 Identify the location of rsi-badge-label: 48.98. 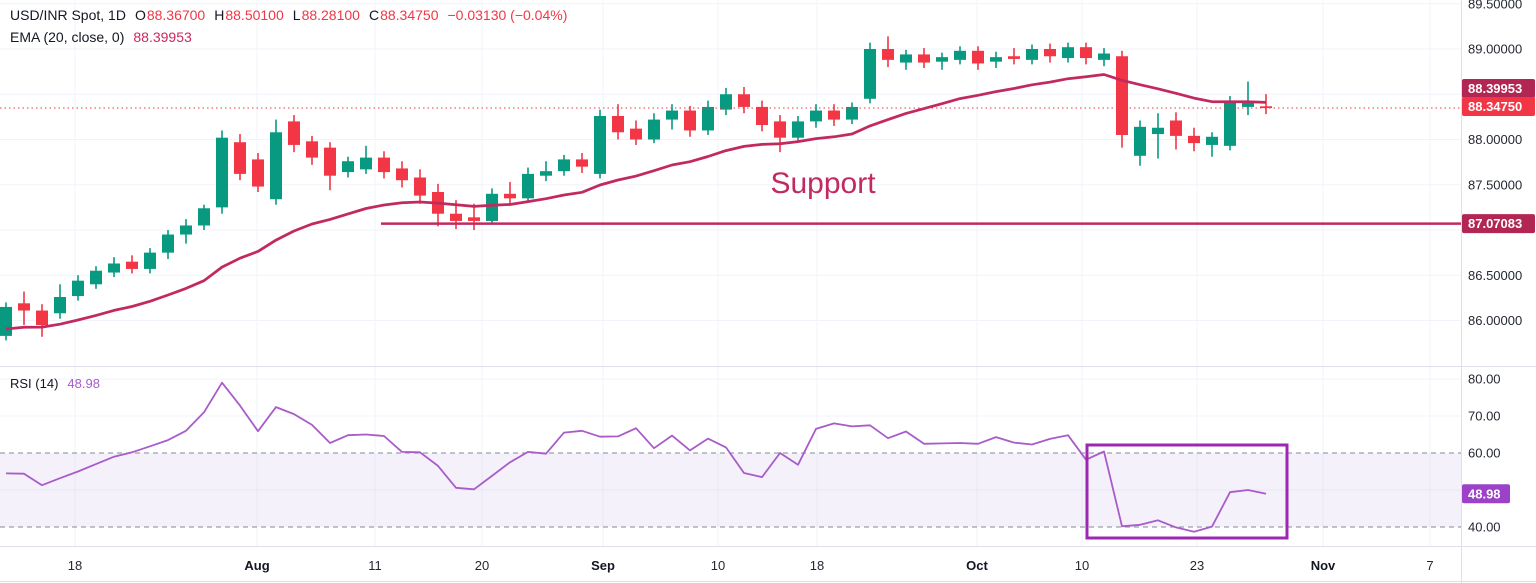
(1484, 493).